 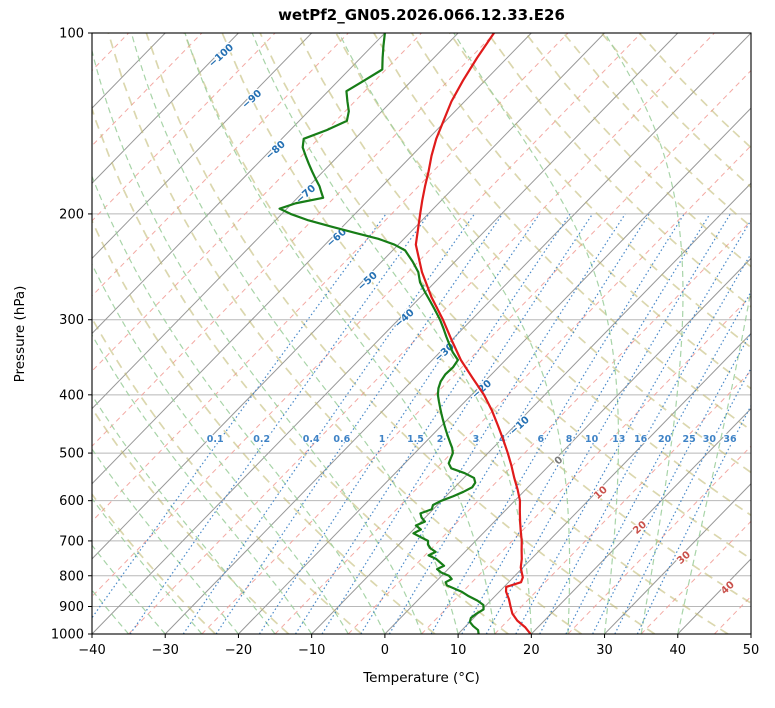 What do you see at coordinates (341, 439) in the screenshot?
I see `svg-text: 0.6` at bounding box center [341, 439].